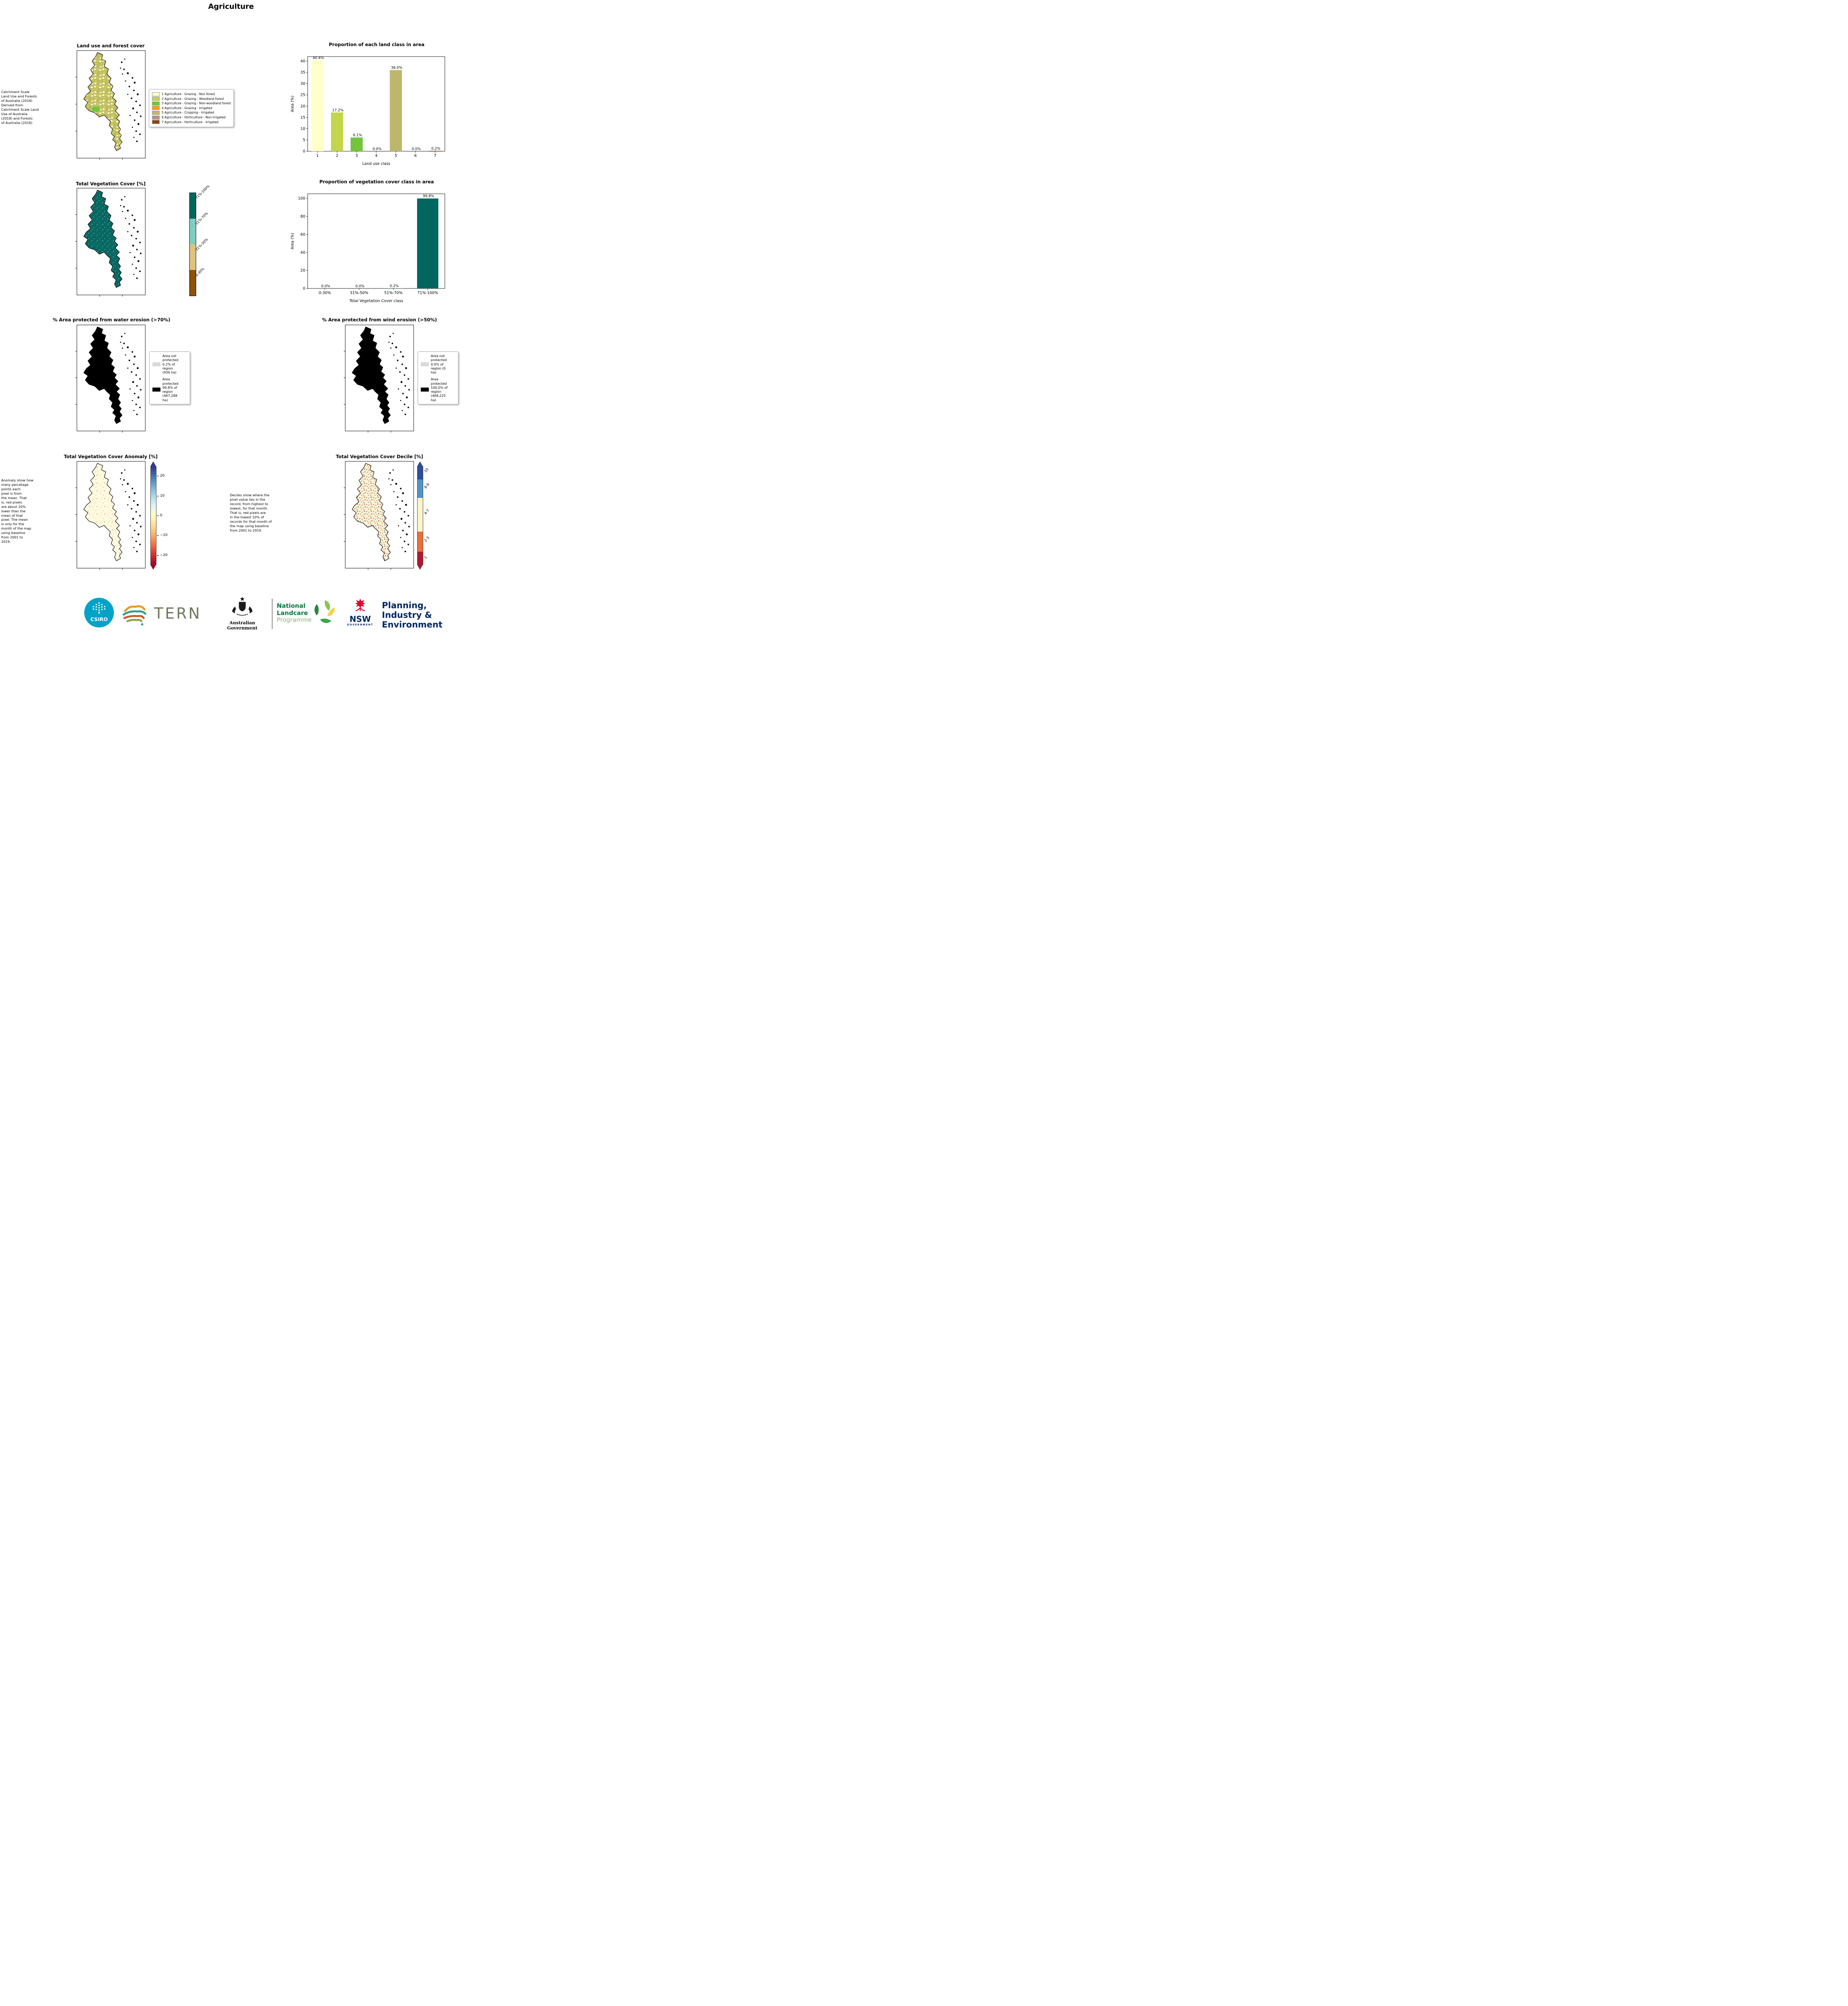 The height and width of the screenshot is (2006, 1848). I want to click on bar-value-label: 0.0%, so click(377, 149).